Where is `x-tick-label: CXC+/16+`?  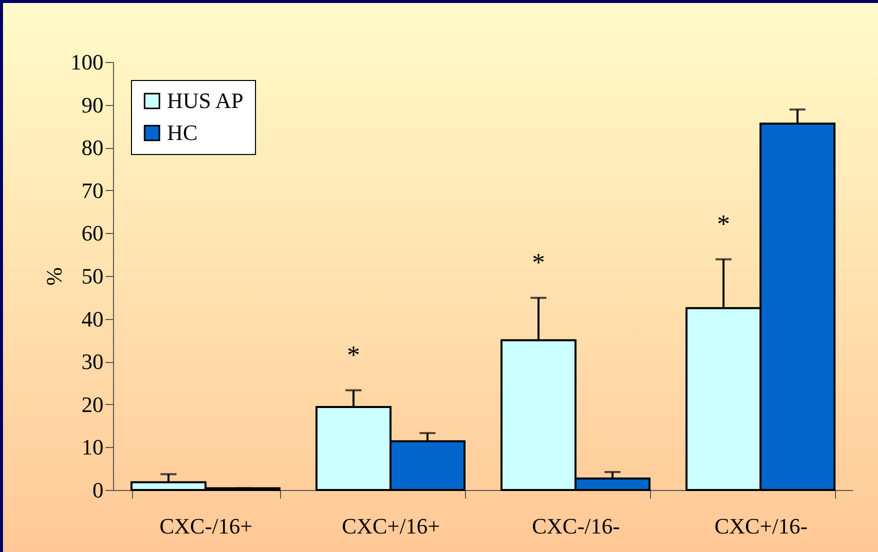
x-tick-label: CXC+/16+ is located at coordinates (391, 526).